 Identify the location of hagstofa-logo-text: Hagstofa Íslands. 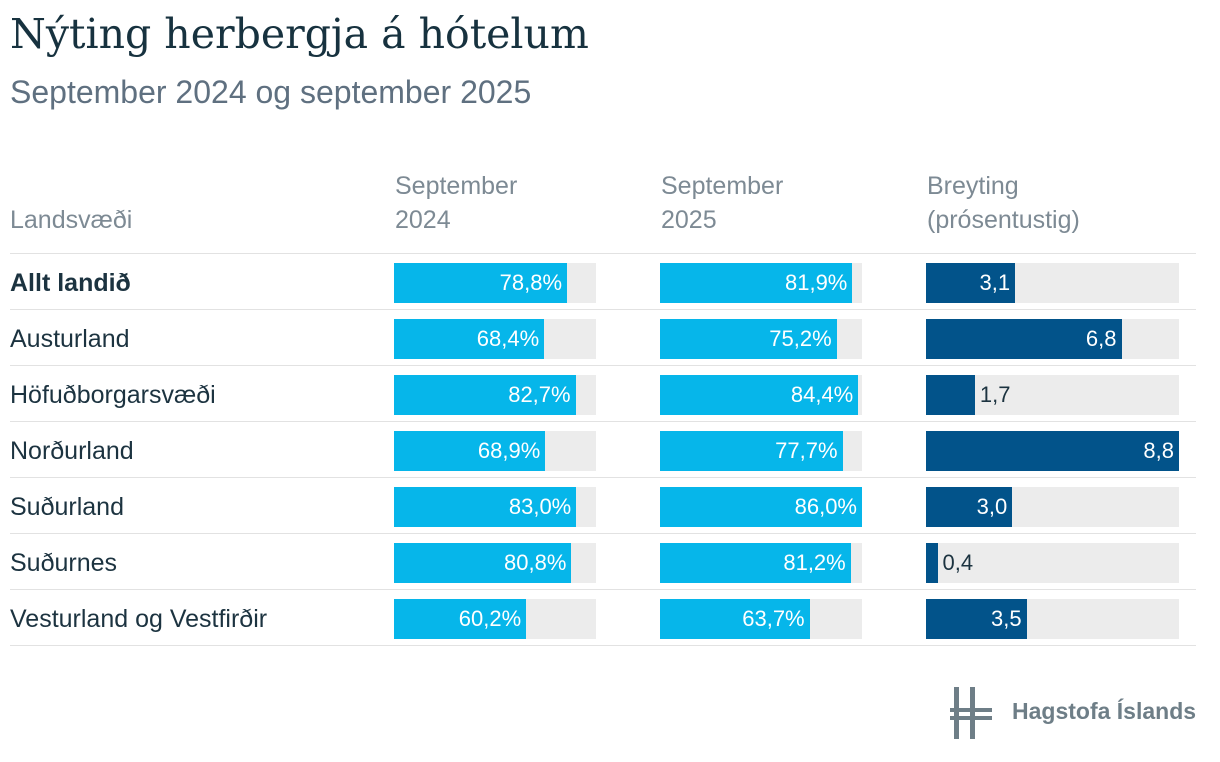
(1104, 711).